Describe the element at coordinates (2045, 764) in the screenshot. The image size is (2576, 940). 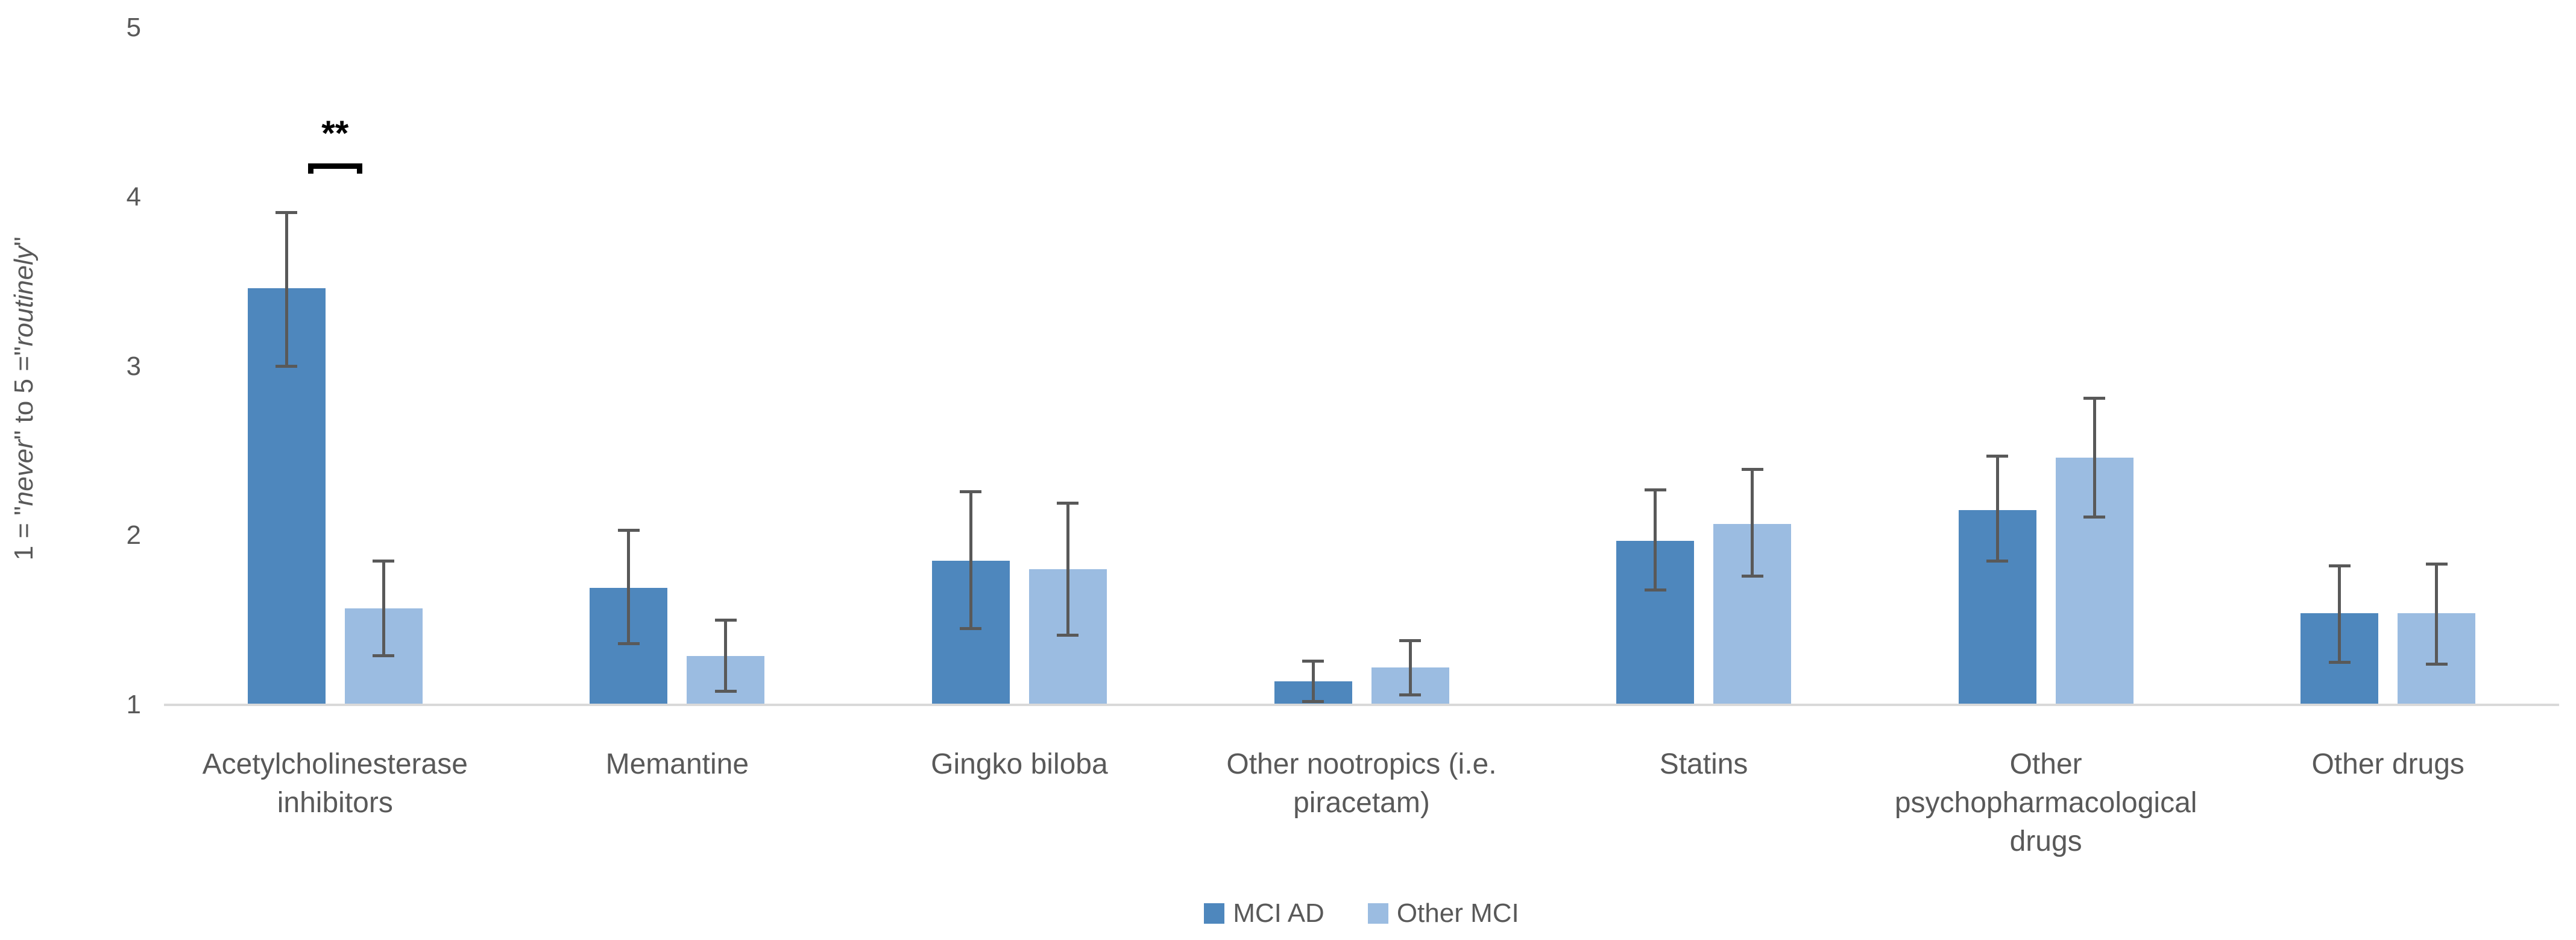
I see `category-label-line: Other` at that location.